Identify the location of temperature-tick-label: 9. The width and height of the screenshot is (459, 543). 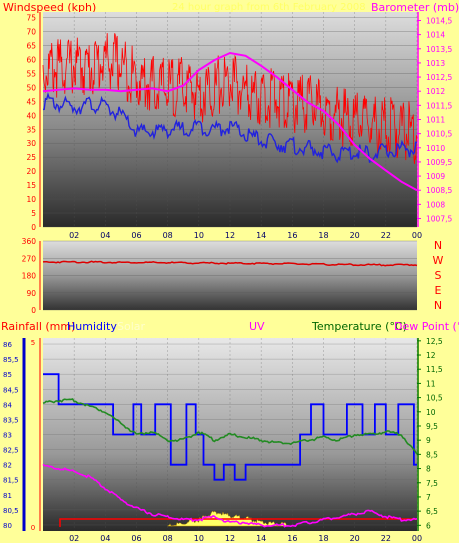
(428, 440).